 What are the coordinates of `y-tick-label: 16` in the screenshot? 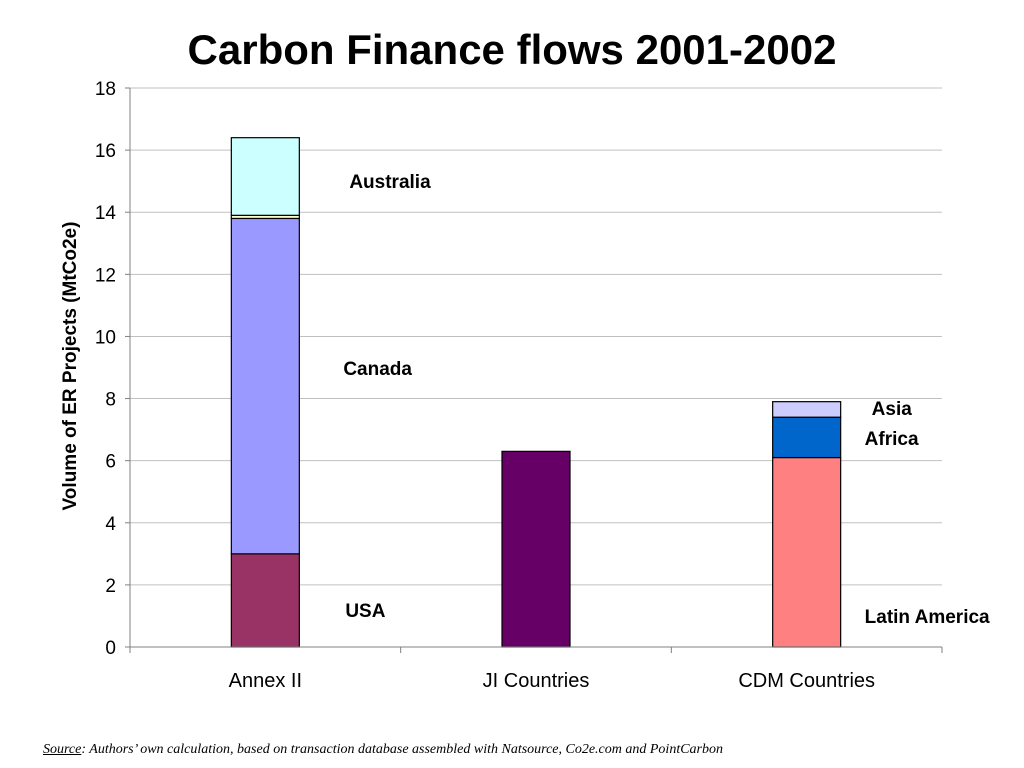 It's located at (105, 151).